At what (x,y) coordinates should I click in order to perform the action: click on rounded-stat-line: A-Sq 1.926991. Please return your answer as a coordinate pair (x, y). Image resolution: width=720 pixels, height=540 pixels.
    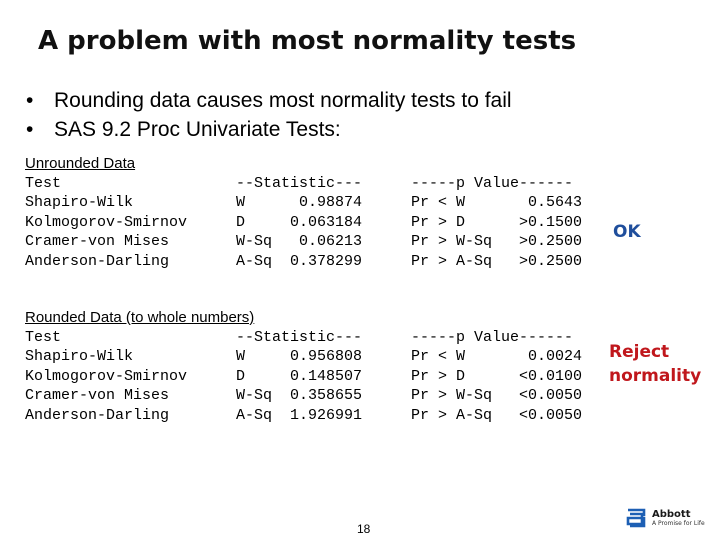
    Looking at the image, I should click on (299, 415).